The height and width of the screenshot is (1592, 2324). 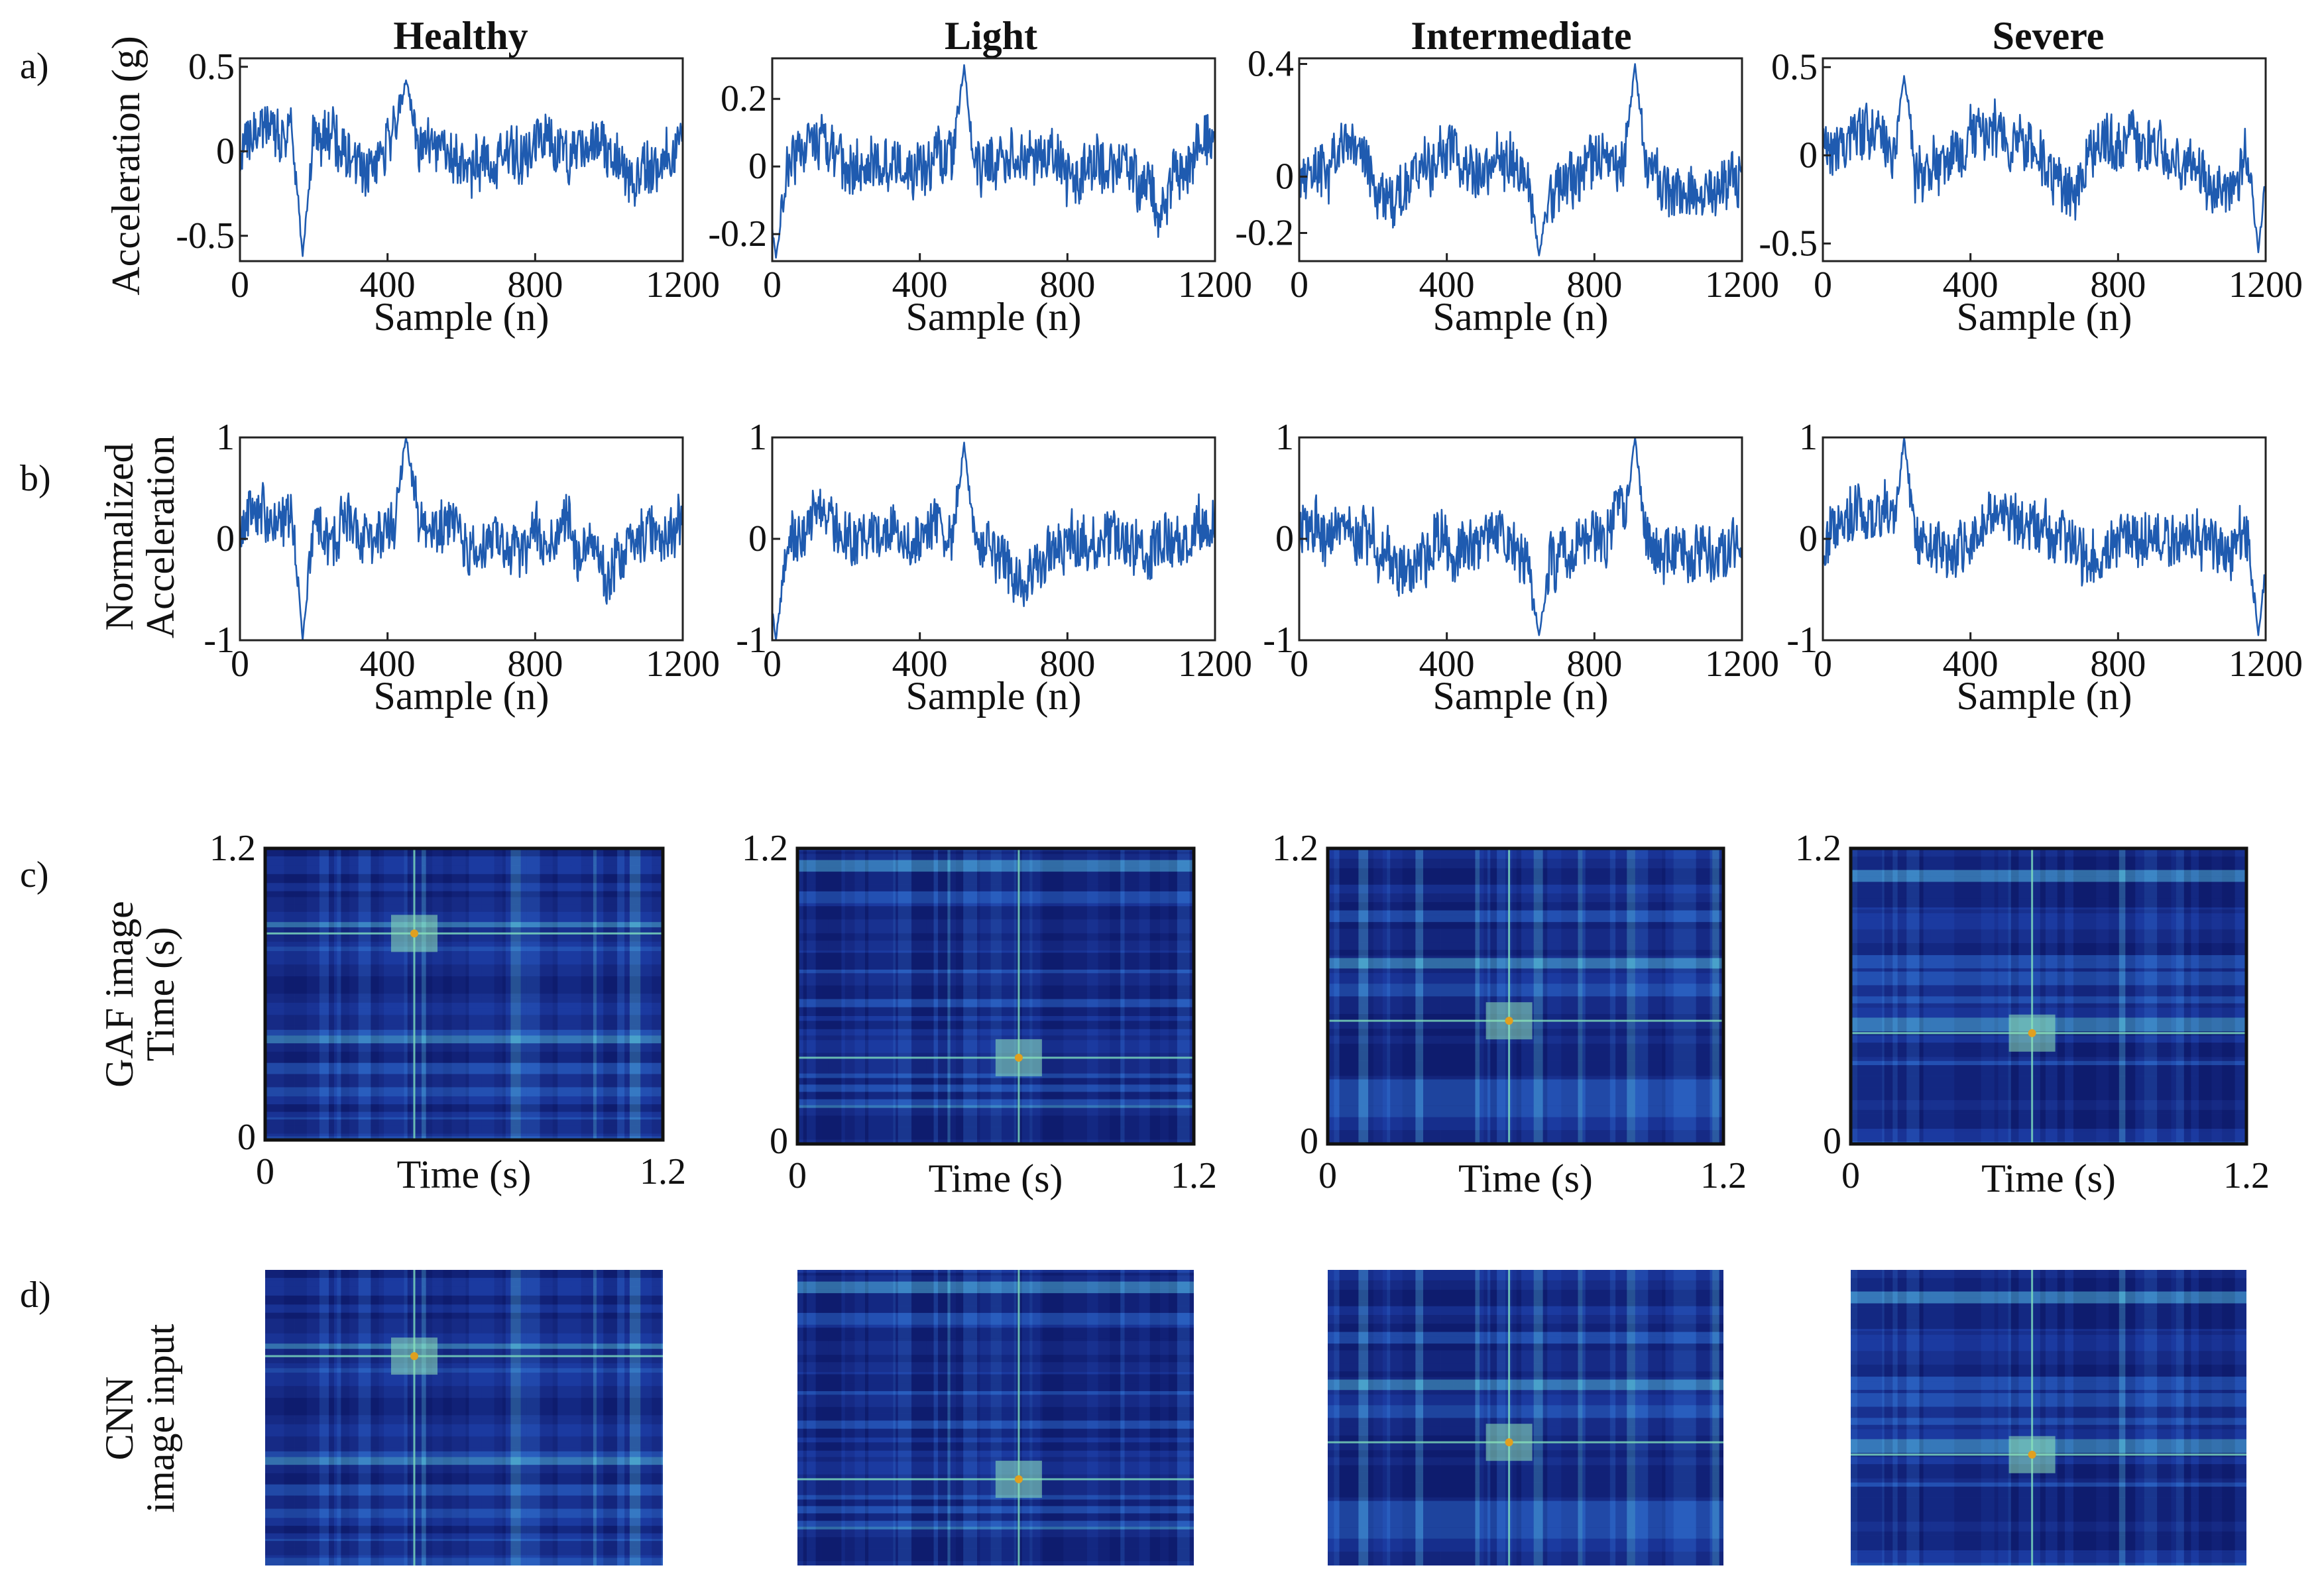 What do you see at coordinates (996, 1179) in the screenshot?
I see `x-axis-label: Time (s)` at bounding box center [996, 1179].